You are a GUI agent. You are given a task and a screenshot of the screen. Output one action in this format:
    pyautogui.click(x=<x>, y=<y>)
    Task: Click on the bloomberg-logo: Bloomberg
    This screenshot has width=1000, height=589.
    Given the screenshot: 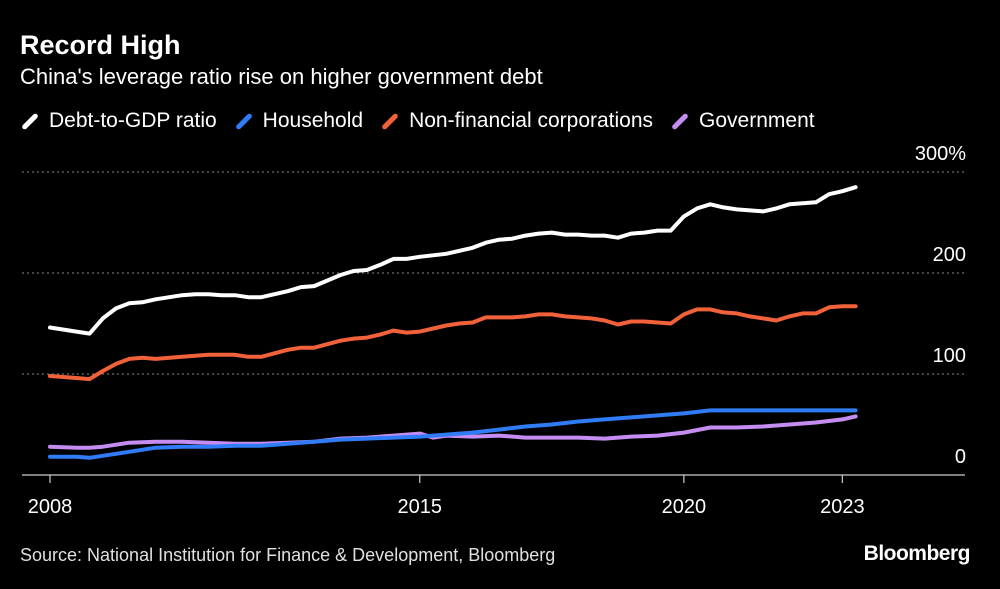 What is the action you would take?
    pyautogui.click(x=917, y=553)
    